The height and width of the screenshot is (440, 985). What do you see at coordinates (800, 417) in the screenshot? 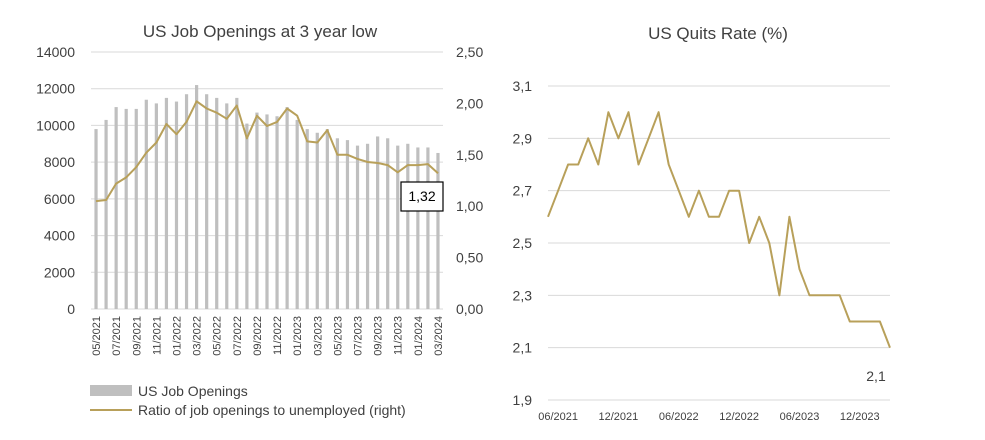
I see `quits-x-tick-label: 06/2023` at bounding box center [800, 417].